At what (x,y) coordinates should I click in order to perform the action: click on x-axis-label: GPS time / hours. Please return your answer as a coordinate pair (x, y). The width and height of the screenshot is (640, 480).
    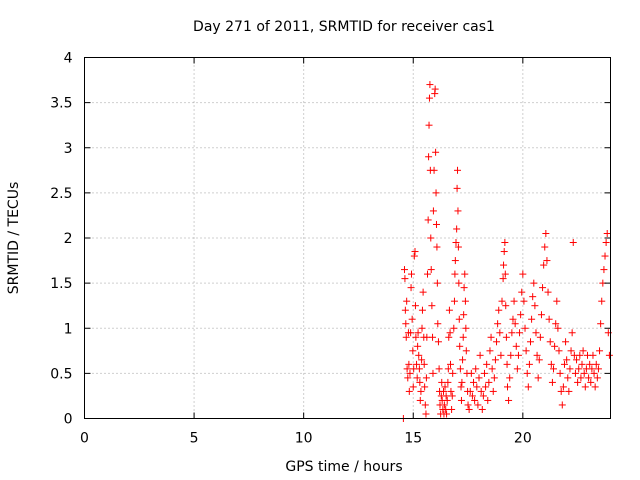
    Looking at the image, I should click on (343, 467).